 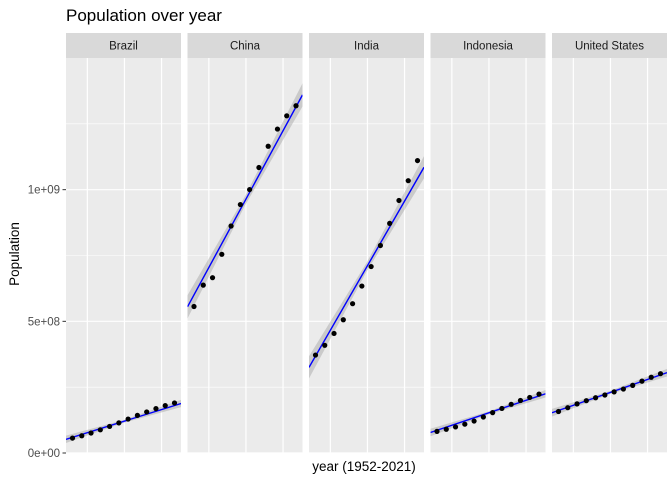 I want to click on facet-label: India, so click(x=367, y=47).